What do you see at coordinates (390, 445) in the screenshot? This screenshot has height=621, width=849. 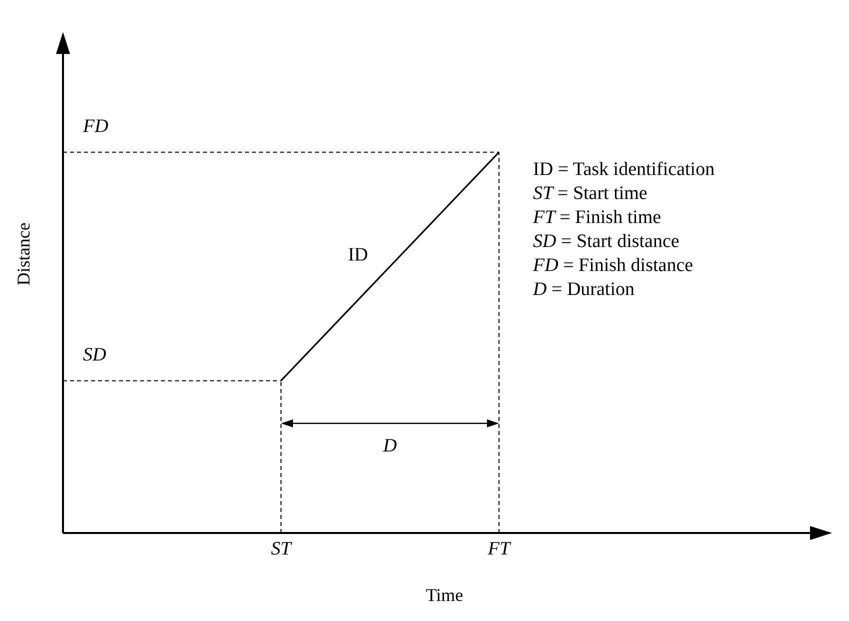 I see `annotation: D` at bounding box center [390, 445].